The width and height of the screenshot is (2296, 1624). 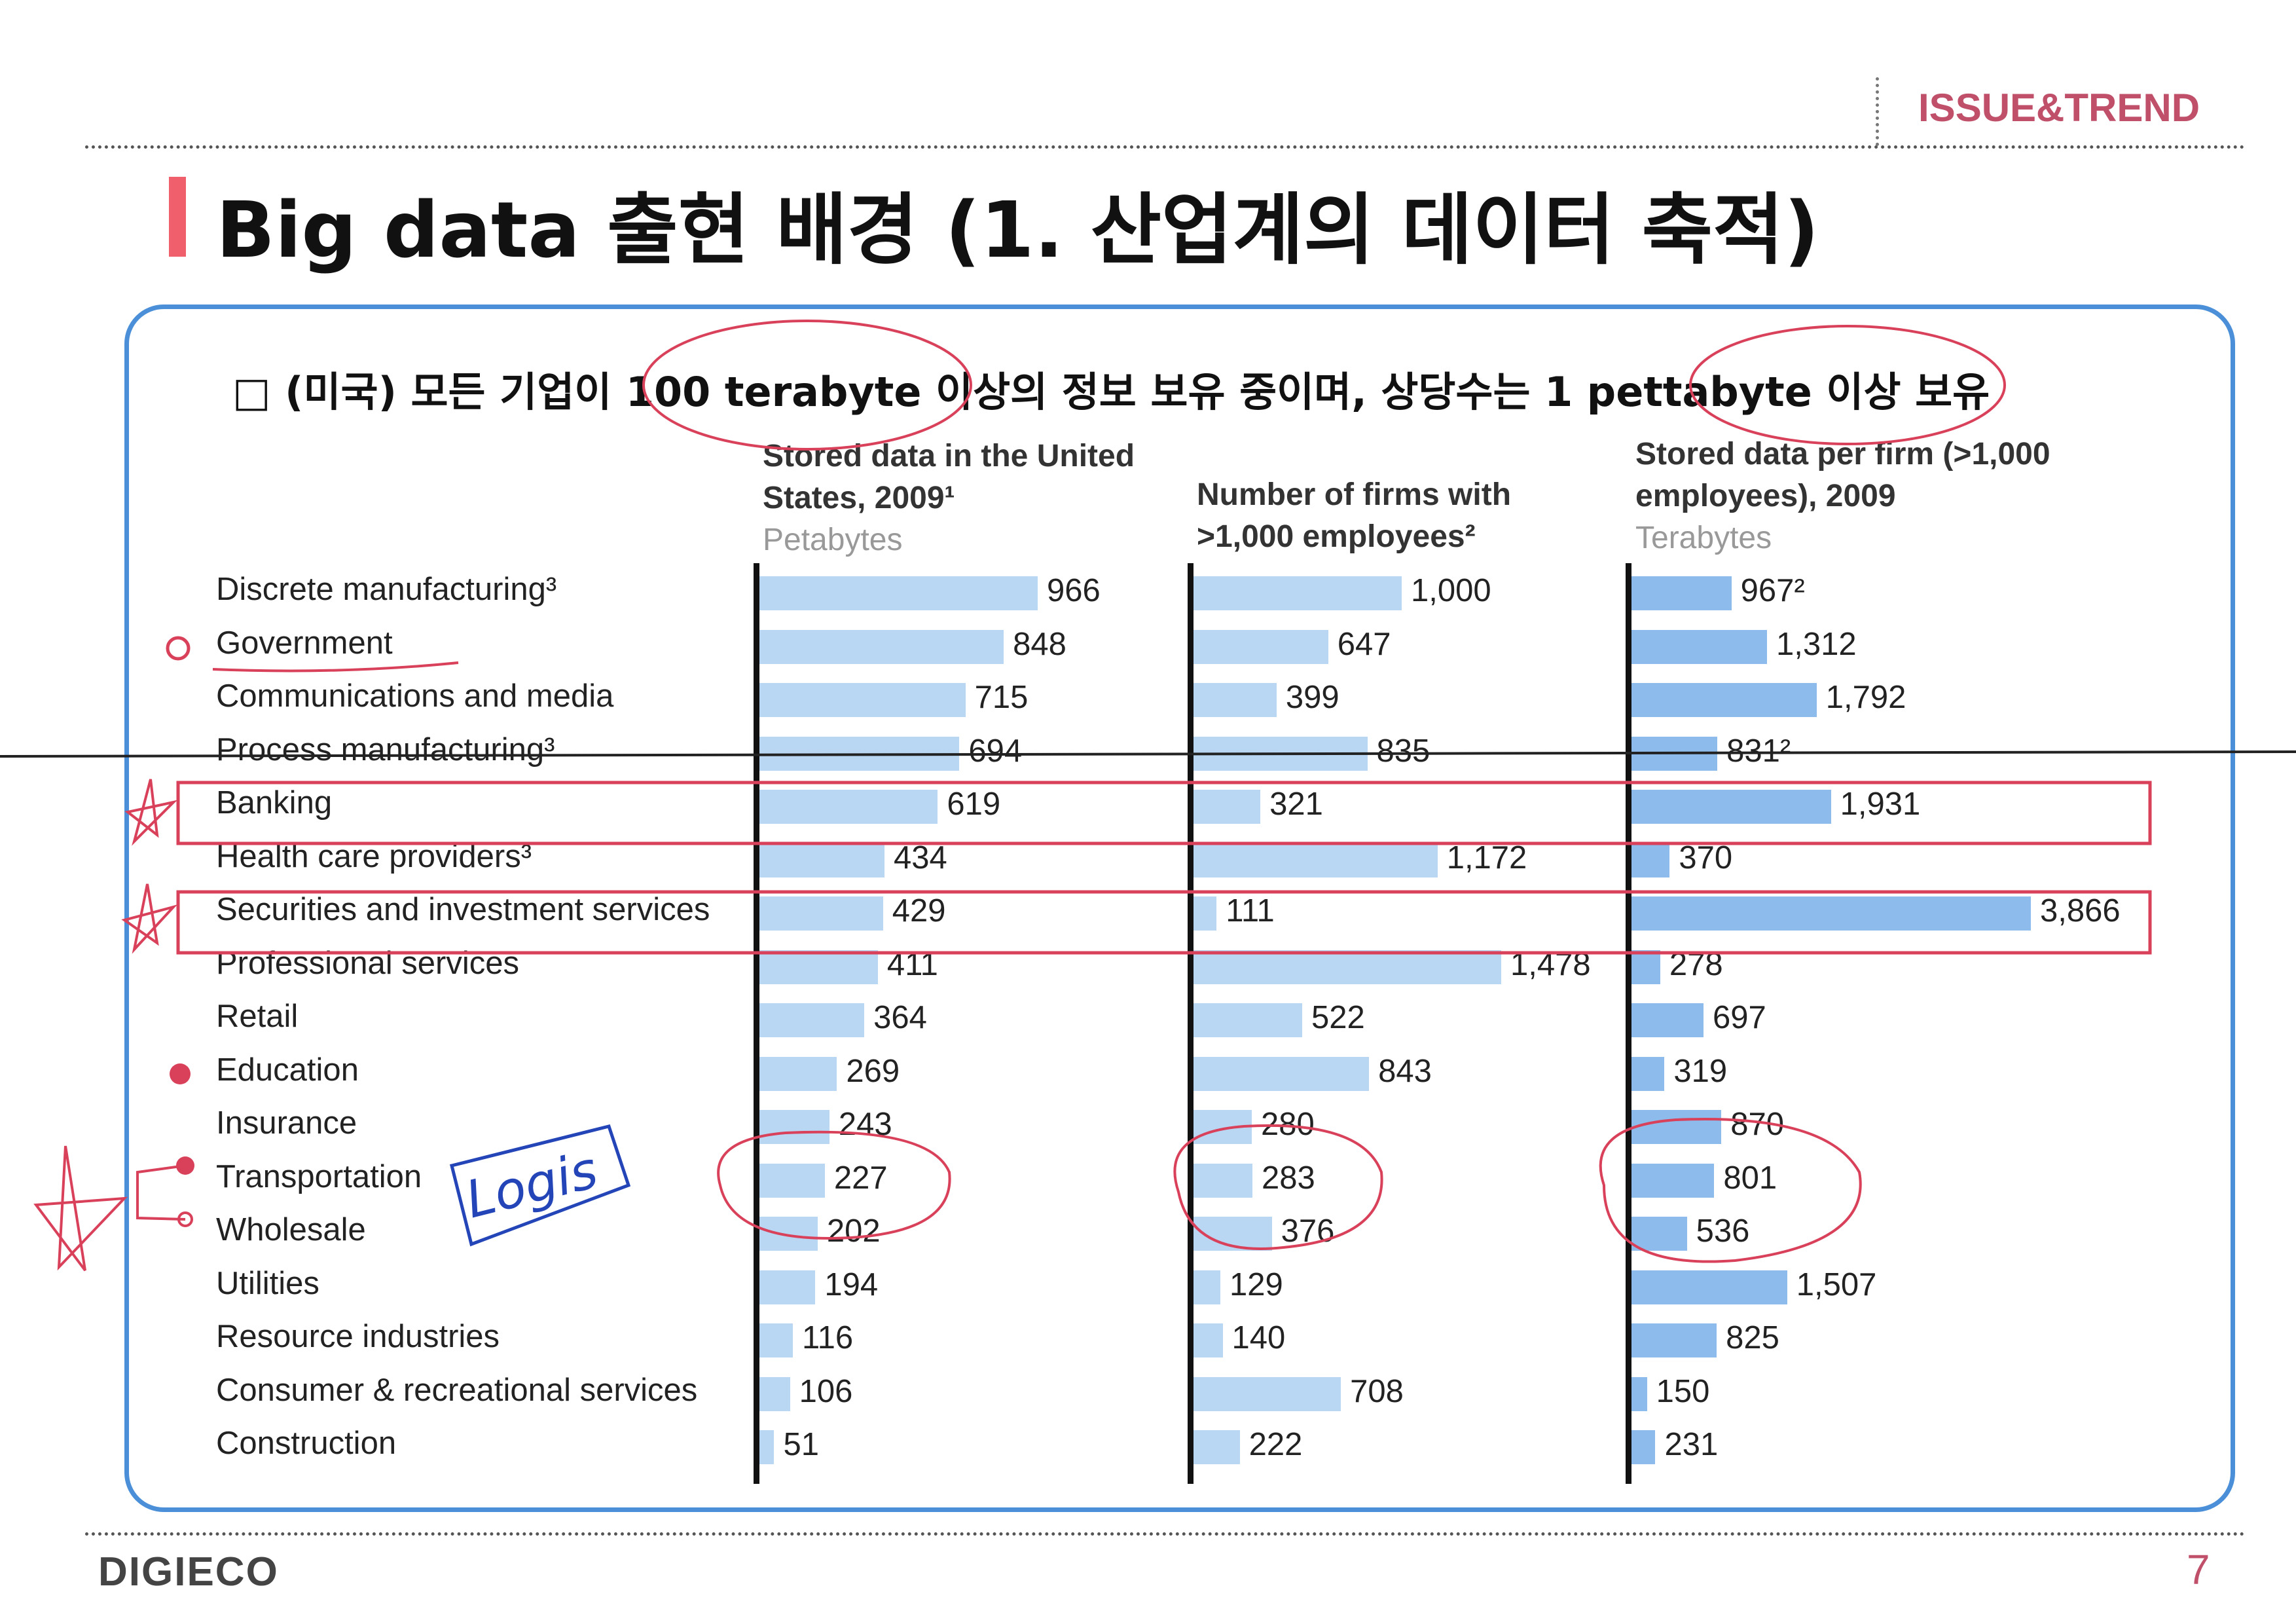 I want to click on bracket-icon, so click(x=161, y=1192).